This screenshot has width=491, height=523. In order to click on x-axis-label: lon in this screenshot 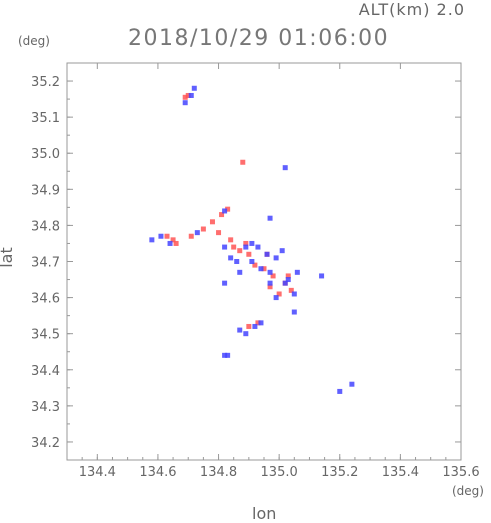, I will do `click(264, 513)`.